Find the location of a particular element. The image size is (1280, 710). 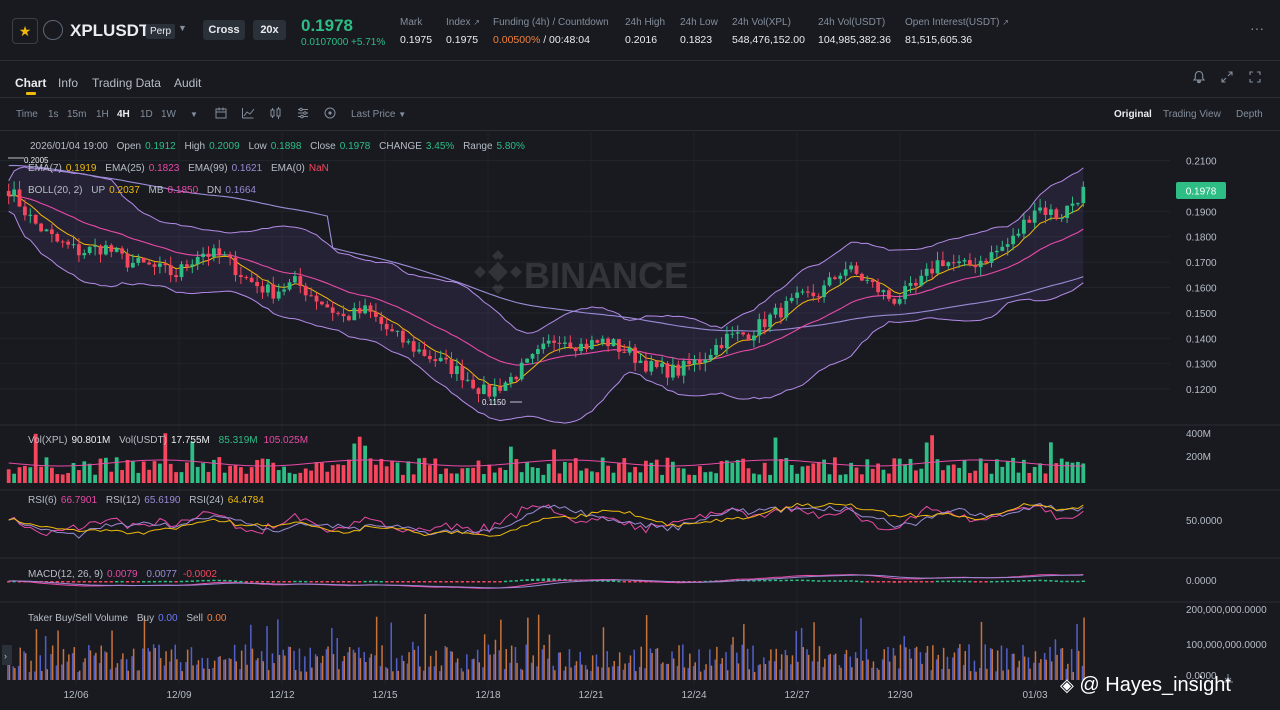

stat-open-interest: Open Interest(USDT) ↗ 81,515,605.36 is located at coordinates (957, 31).